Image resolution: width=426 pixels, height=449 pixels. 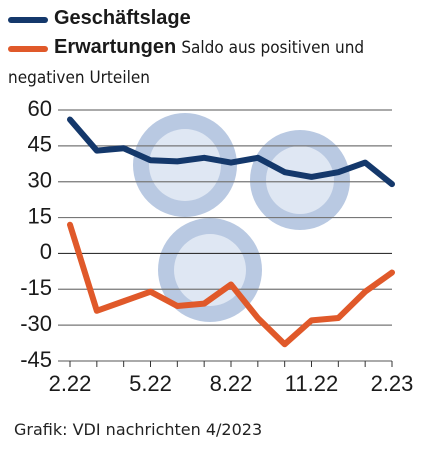 I want to click on x-tick-label: 8.22, so click(x=231, y=383).